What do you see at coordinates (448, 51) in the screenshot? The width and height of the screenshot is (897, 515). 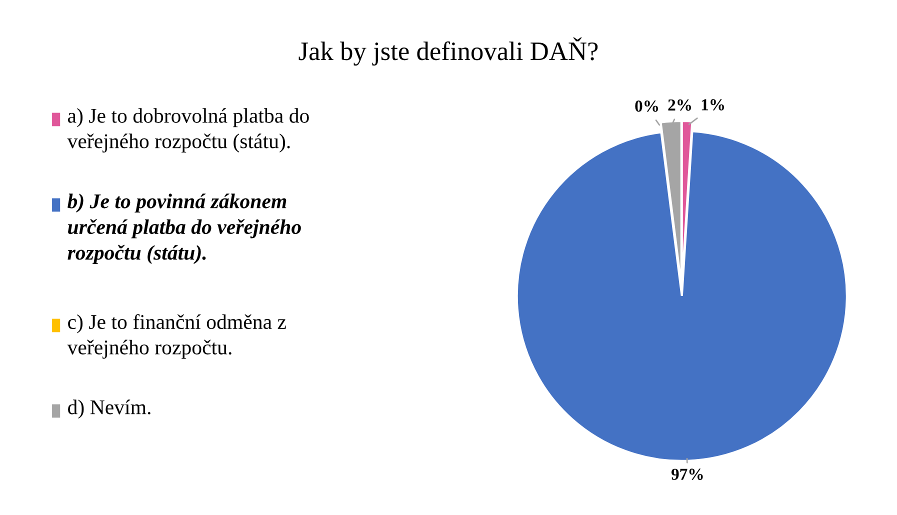 I see `chart-title: Jak by jste definovali DAŇ?` at bounding box center [448, 51].